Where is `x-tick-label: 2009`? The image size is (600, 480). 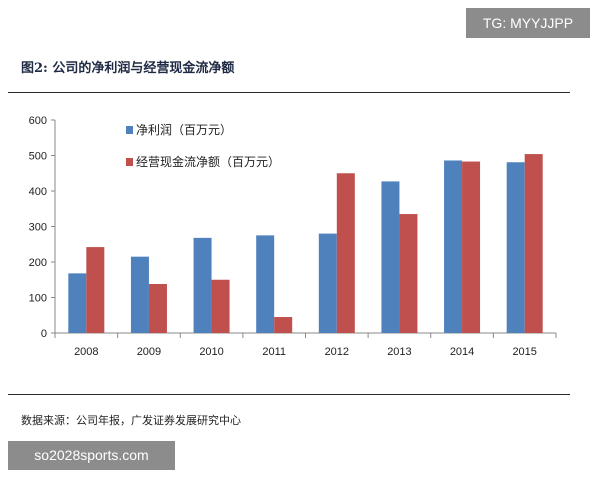
x-tick-label: 2009 is located at coordinates (149, 352).